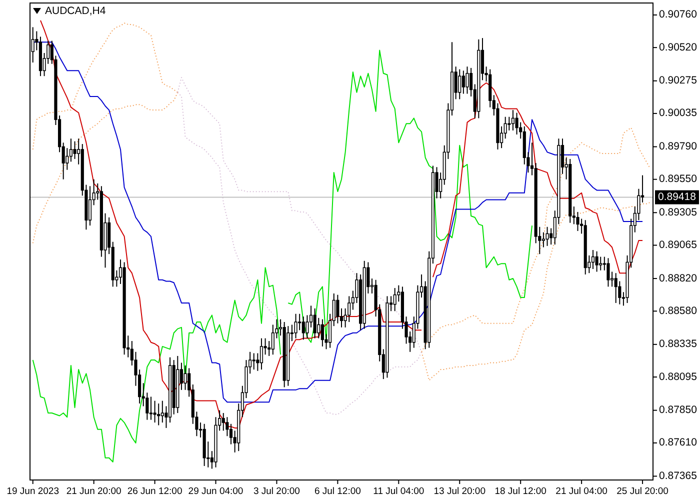 The width and height of the screenshot is (700, 500). Describe the element at coordinates (276, 491) in the screenshot. I see `x-tick-label: 3 Jul 20:00` at that location.